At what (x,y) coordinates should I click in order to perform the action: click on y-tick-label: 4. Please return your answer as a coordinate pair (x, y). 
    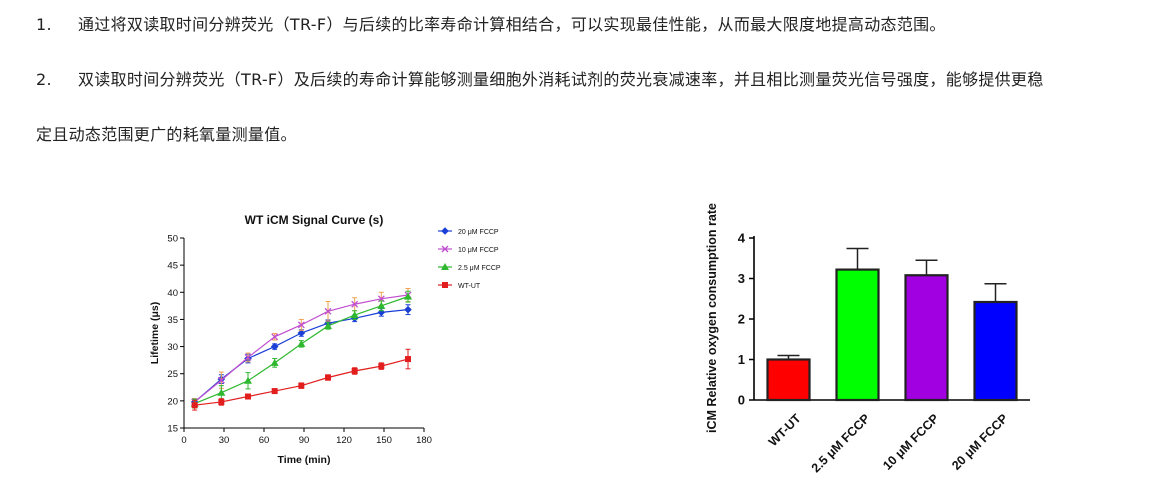
    Looking at the image, I should click on (742, 238).